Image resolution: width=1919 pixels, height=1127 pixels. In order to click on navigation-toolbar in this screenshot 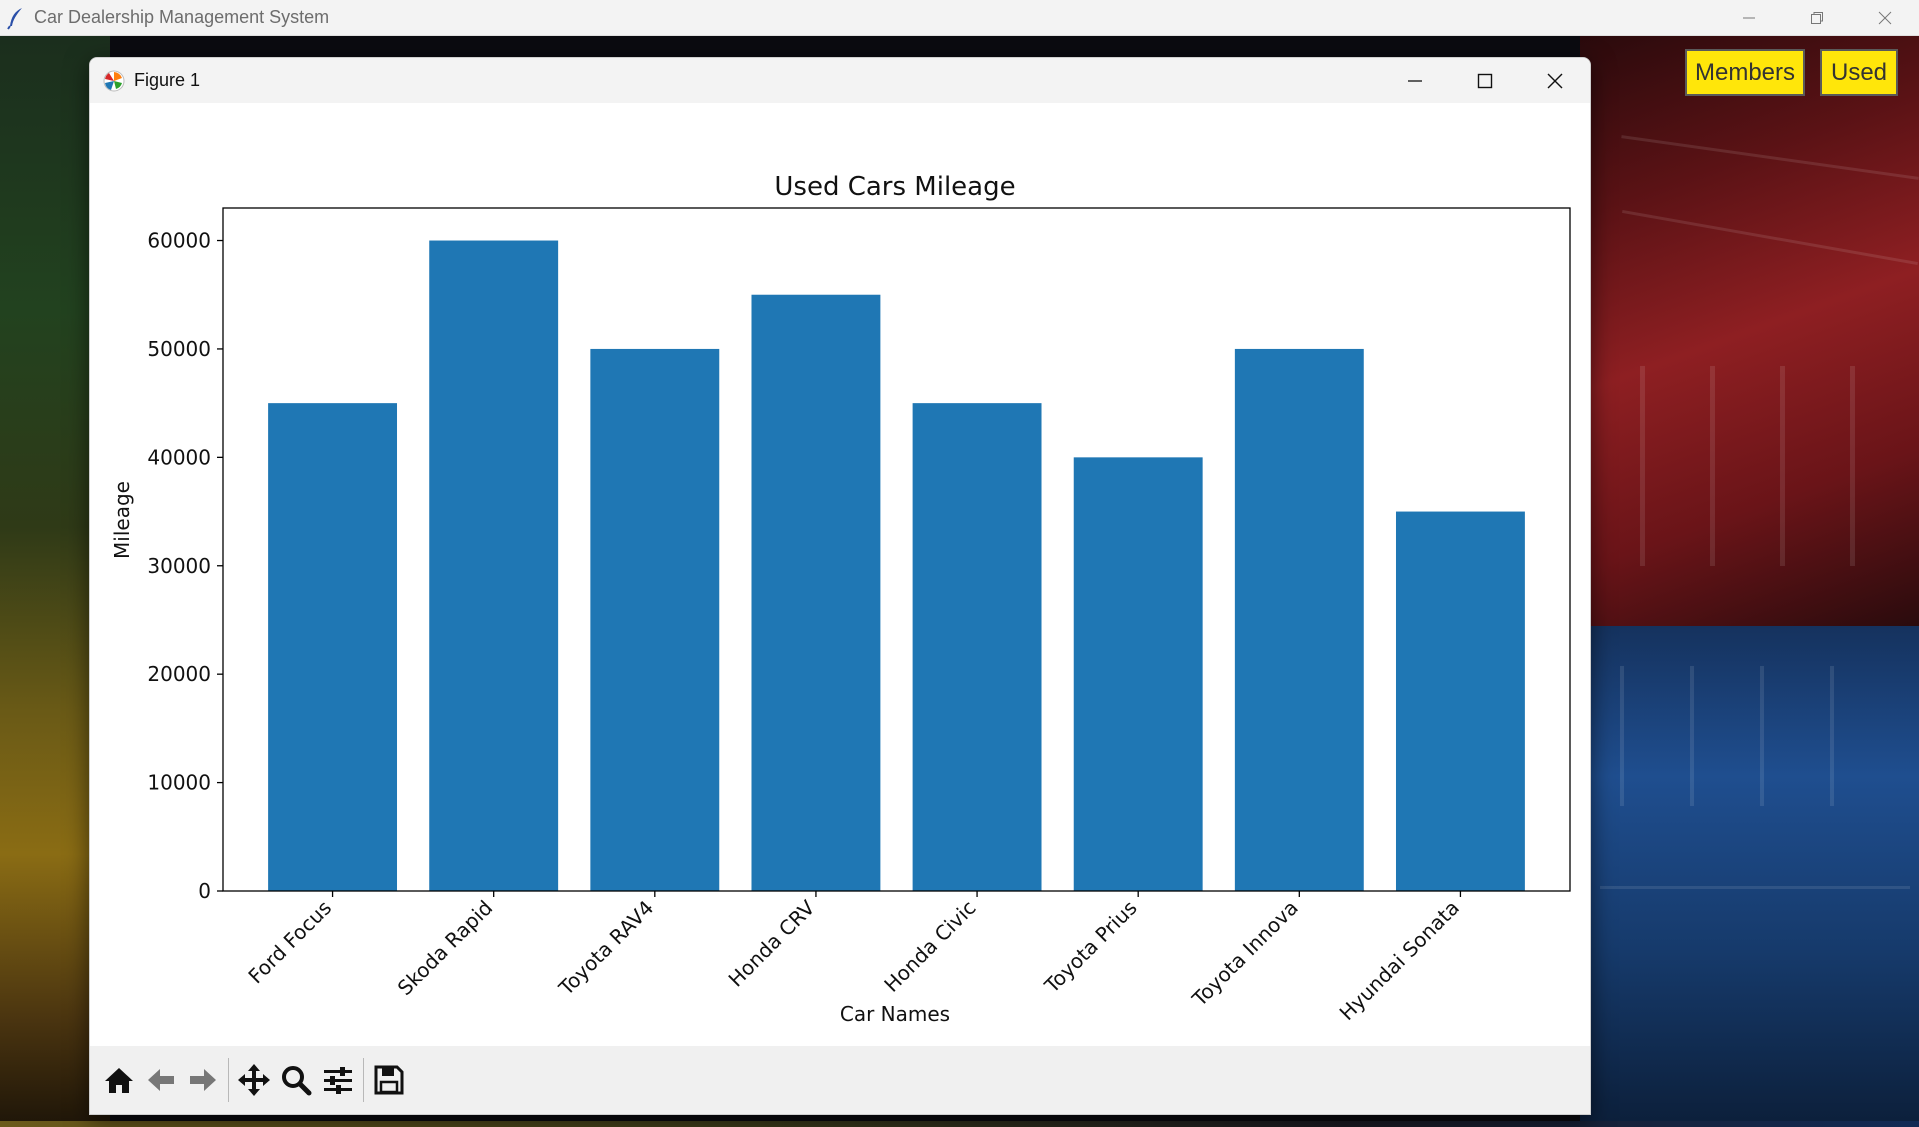, I will do `click(840, 1080)`.